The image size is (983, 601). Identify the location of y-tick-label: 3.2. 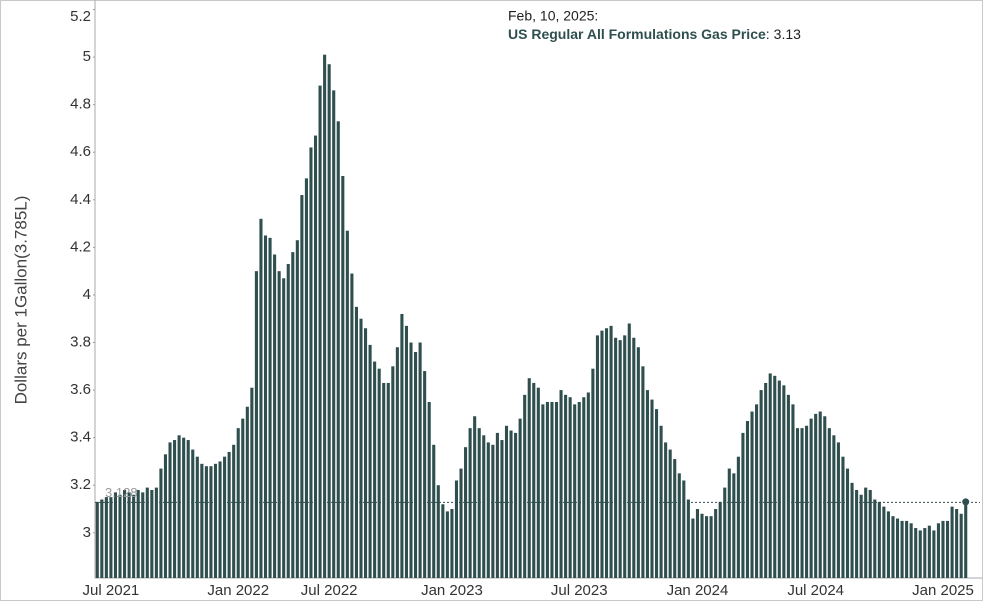
(80, 484).